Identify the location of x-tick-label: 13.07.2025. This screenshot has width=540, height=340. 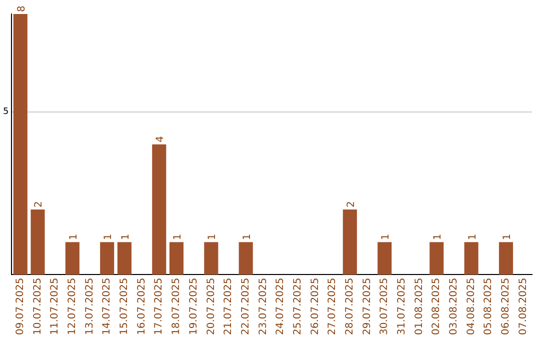
(90, 307).